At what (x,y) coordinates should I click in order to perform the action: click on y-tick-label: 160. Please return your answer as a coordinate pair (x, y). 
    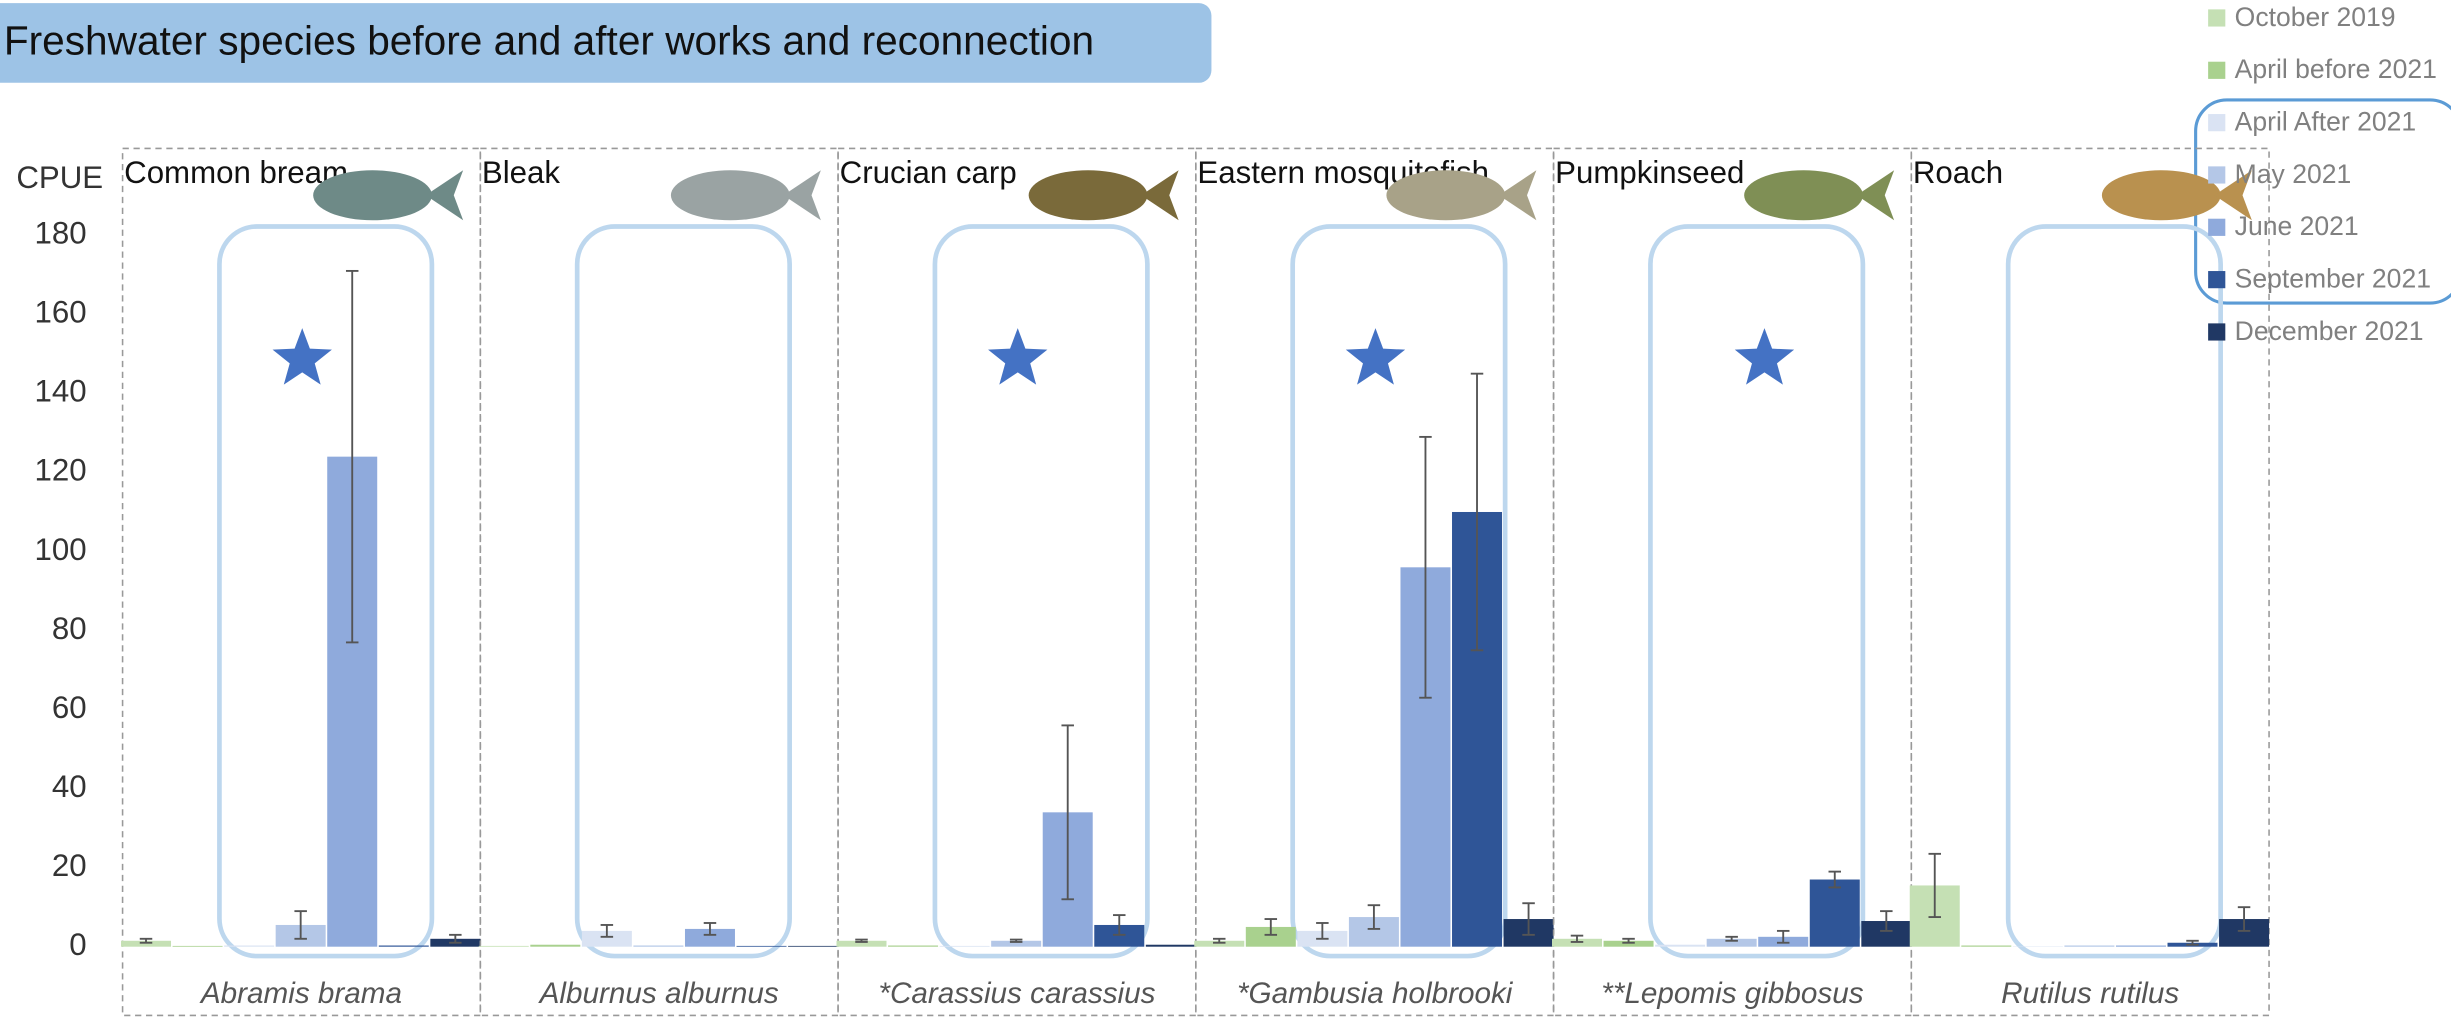
    Looking at the image, I should click on (61, 312).